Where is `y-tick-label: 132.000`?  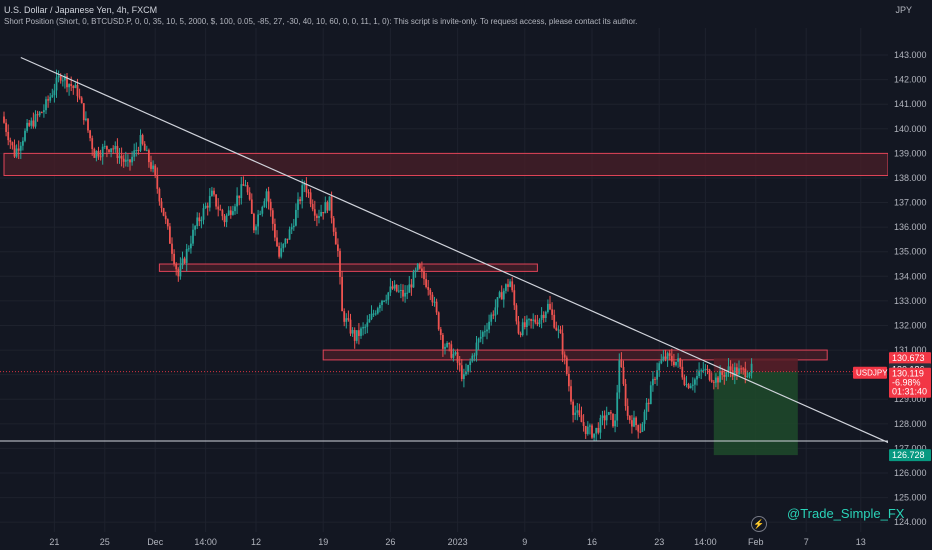 y-tick-label: 132.000 is located at coordinates (910, 325).